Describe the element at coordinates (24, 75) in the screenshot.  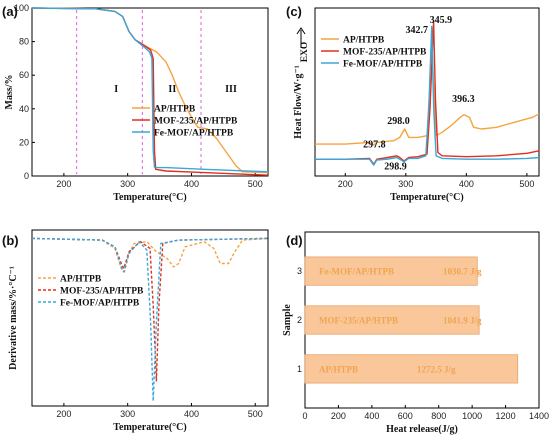
I see `panel-a-ytick-label: 60` at that location.